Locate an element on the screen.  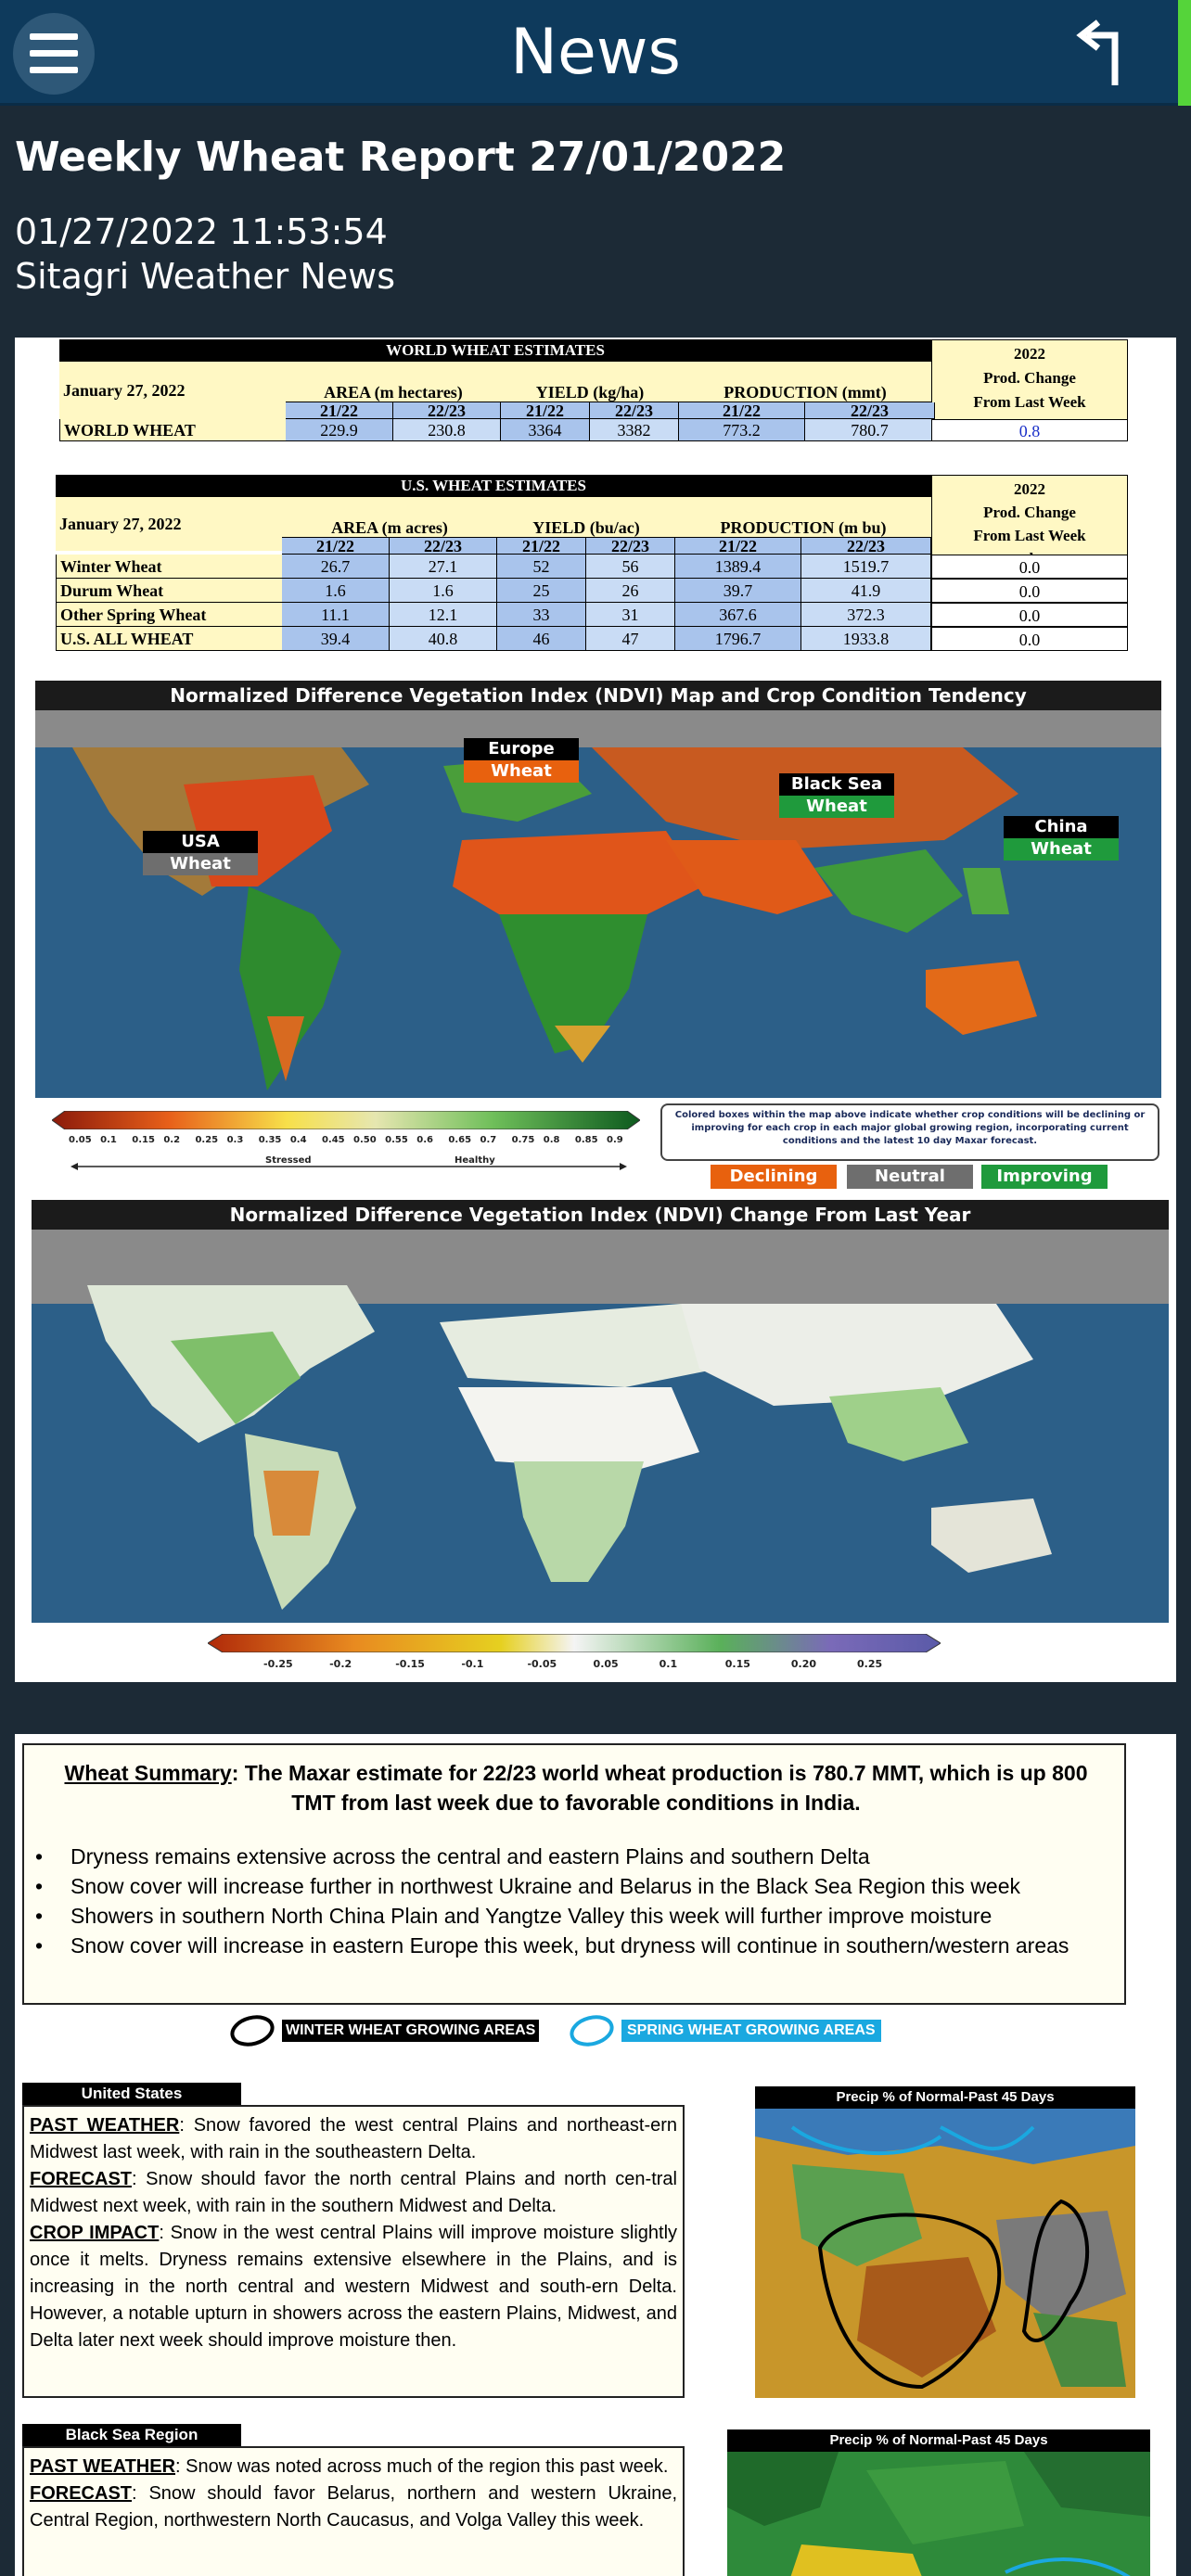
bs-precip-graphic is located at coordinates (938, 2514).